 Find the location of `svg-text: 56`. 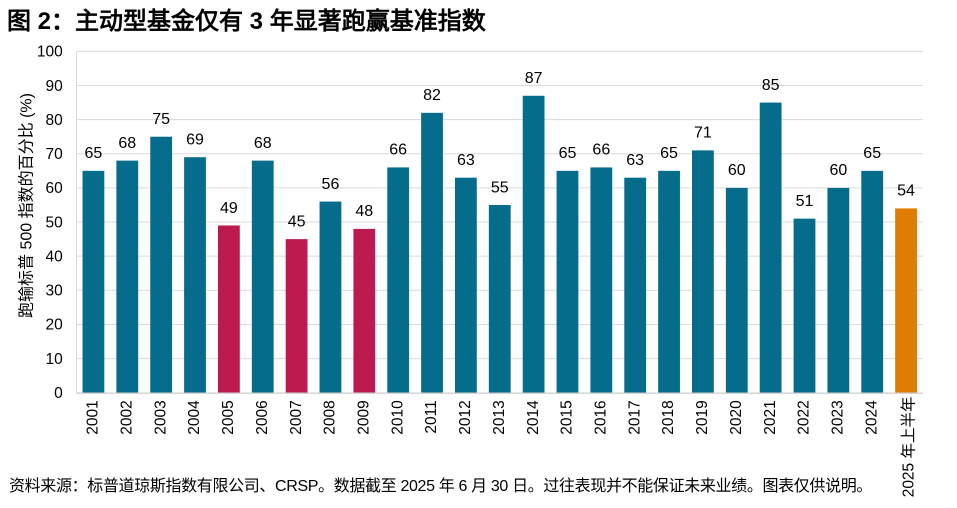

svg-text: 56 is located at coordinates (331, 184).